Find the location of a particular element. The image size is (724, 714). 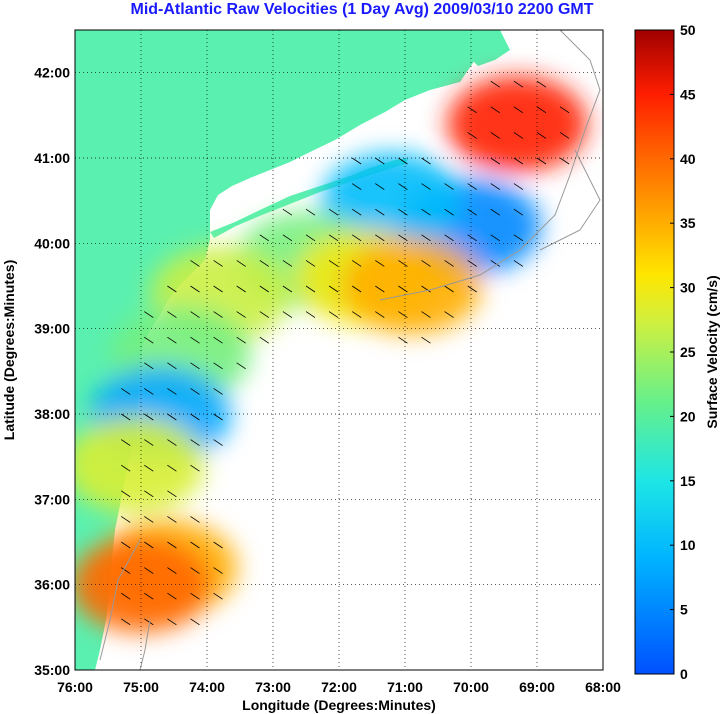

colorbar-gradient is located at coordinates (654, 352).